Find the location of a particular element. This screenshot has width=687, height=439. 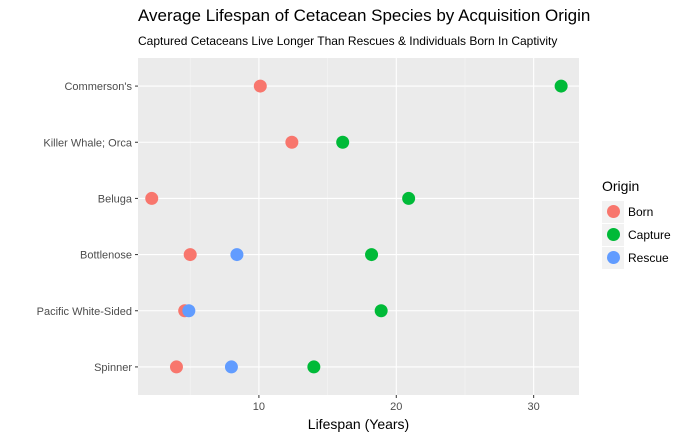

legend-entry-rescue: Rescue is located at coordinates (636, 257).